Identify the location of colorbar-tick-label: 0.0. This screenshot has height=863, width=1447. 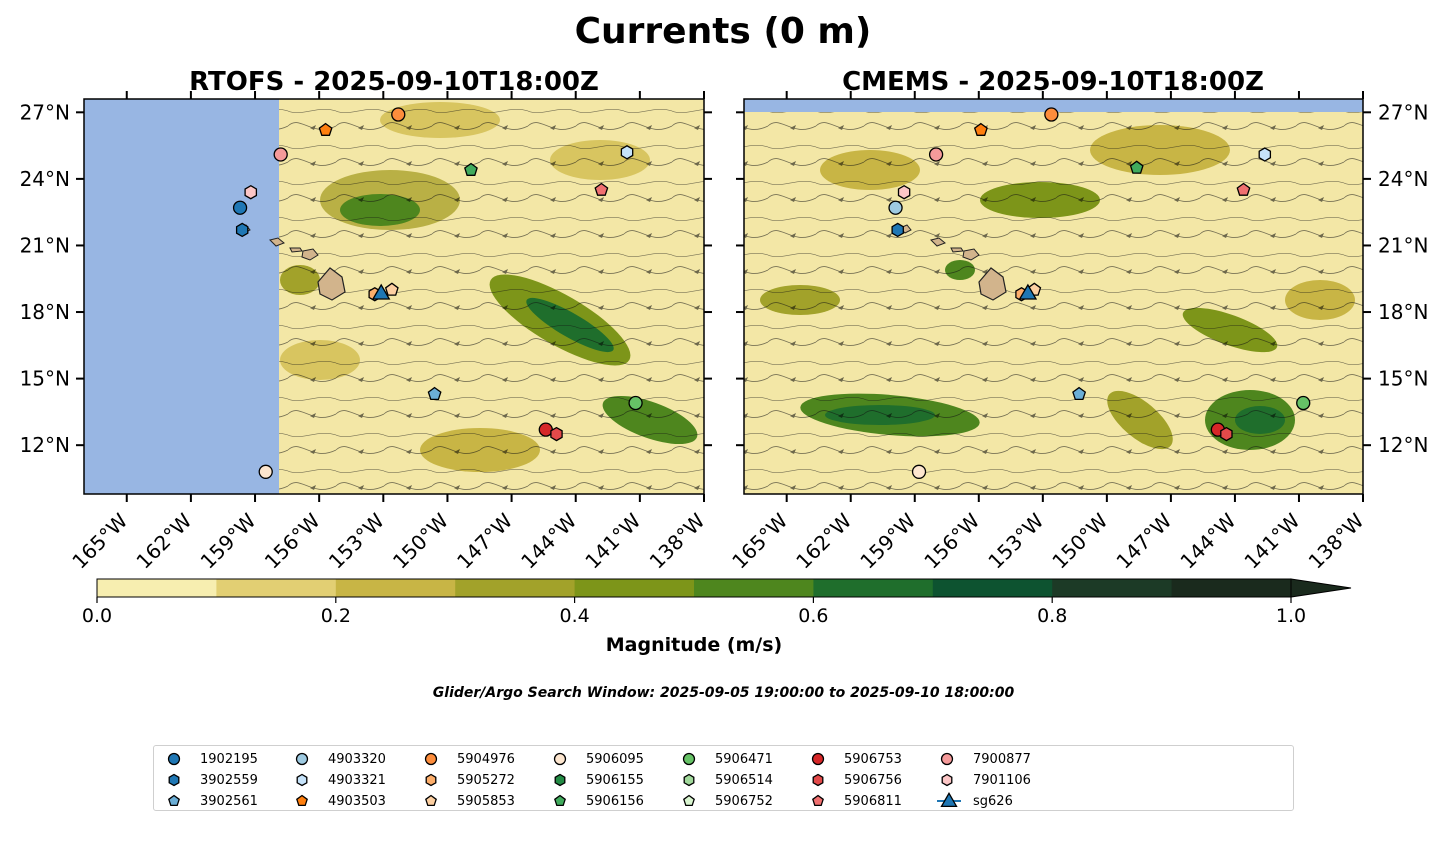
(97, 616).